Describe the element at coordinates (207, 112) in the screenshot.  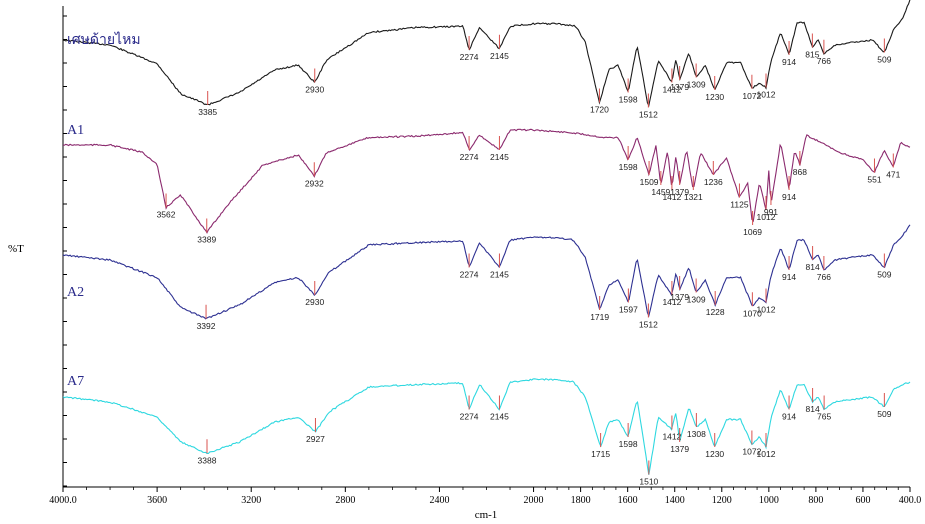
I see `peak-label: 3385` at that location.